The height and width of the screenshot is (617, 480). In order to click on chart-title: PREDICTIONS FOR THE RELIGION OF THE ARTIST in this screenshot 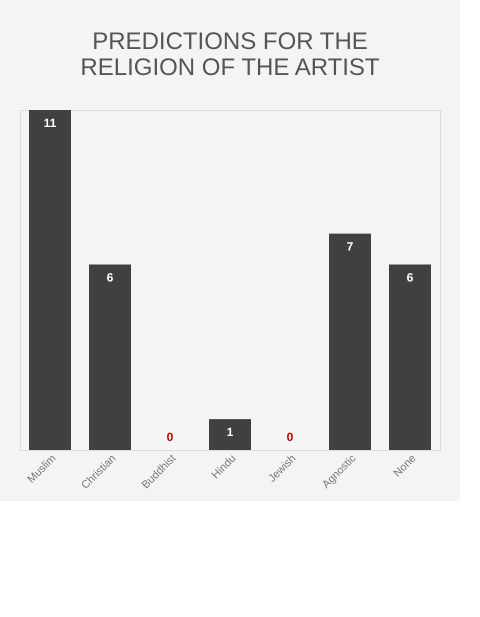, I will do `click(230, 54)`.